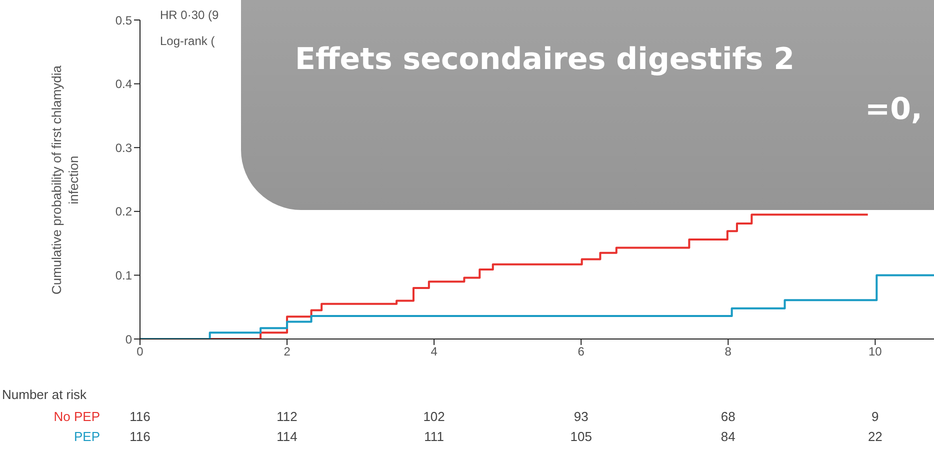  What do you see at coordinates (128, 339) in the screenshot?
I see `y-tick-label: 0` at bounding box center [128, 339].